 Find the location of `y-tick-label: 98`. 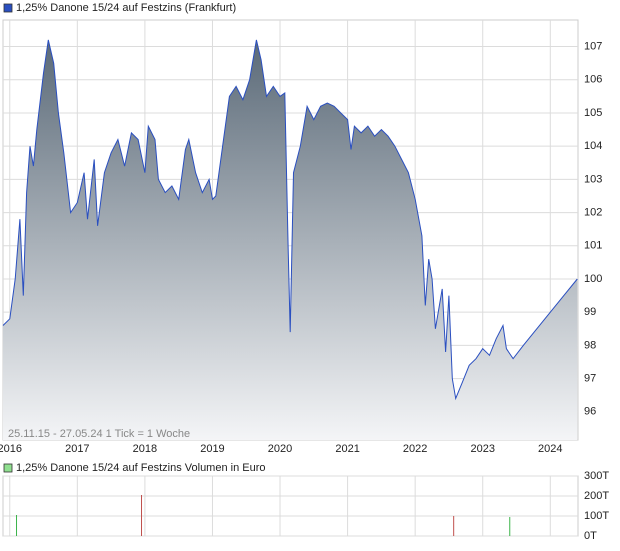

y-tick-label: 98 is located at coordinates (590, 345).